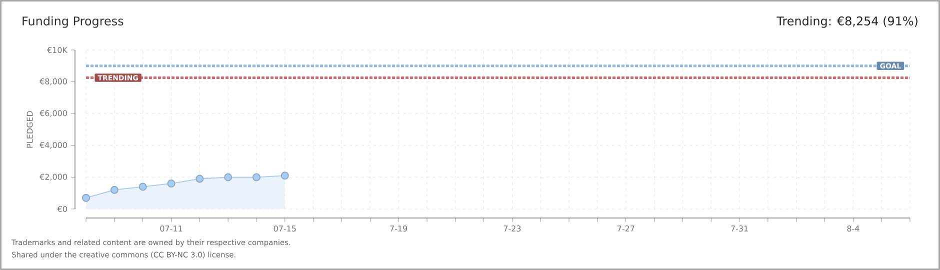 This screenshot has height=270, width=940. I want to click on chart-subtitle: Trending: €8,254 (91%), so click(847, 22).